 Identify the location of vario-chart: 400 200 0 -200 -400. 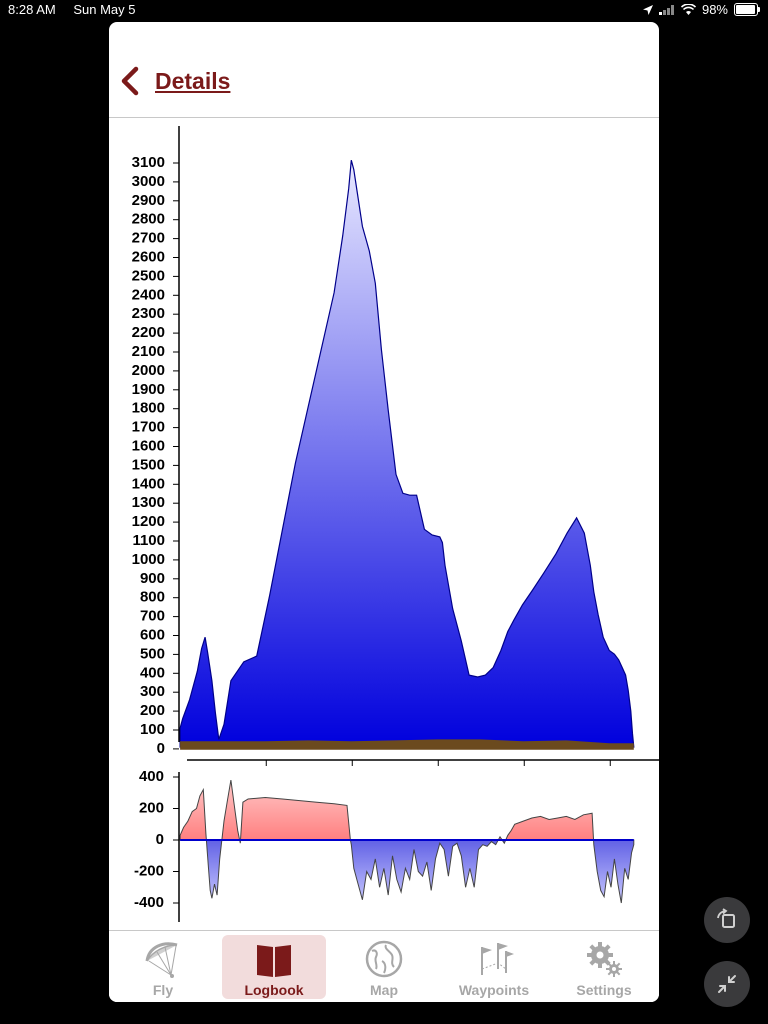
(384, 845).